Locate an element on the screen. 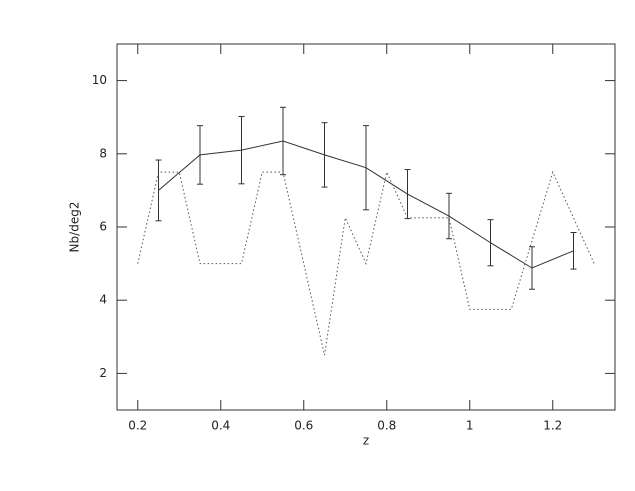  y-tick-label: 10 is located at coordinates (99, 80).